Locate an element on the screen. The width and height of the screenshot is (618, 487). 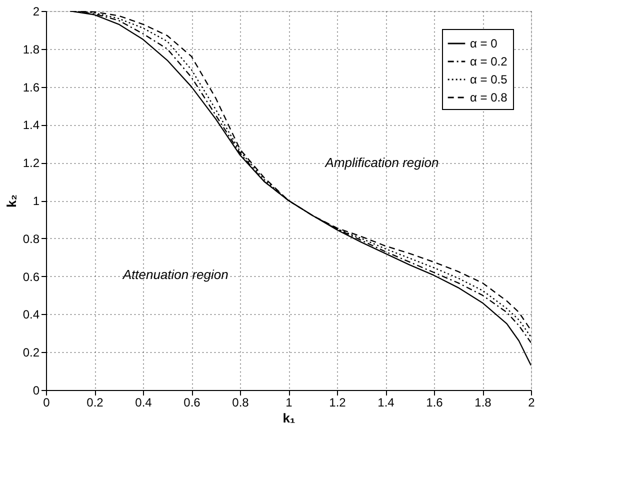
y-tick-label: 1.4 is located at coordinates (31, 125).